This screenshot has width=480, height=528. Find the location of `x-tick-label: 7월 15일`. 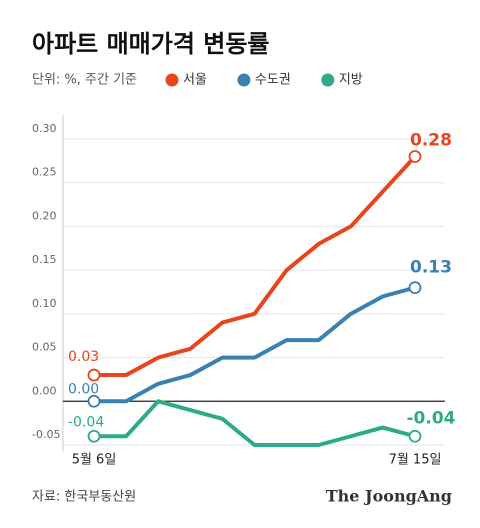

x-tick-label: 7월 15일 is located at coordinates (415, 460).